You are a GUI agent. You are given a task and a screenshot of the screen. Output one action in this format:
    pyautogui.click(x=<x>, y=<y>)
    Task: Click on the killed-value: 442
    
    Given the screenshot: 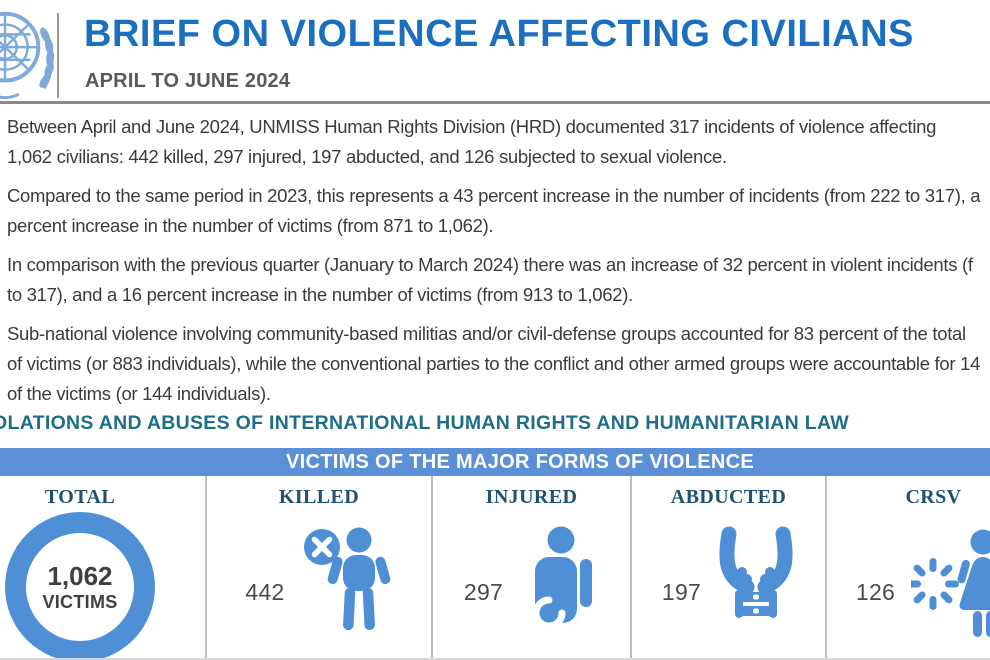 What is the action you would take?
    pyautogui.click(x=265, y=591)
    